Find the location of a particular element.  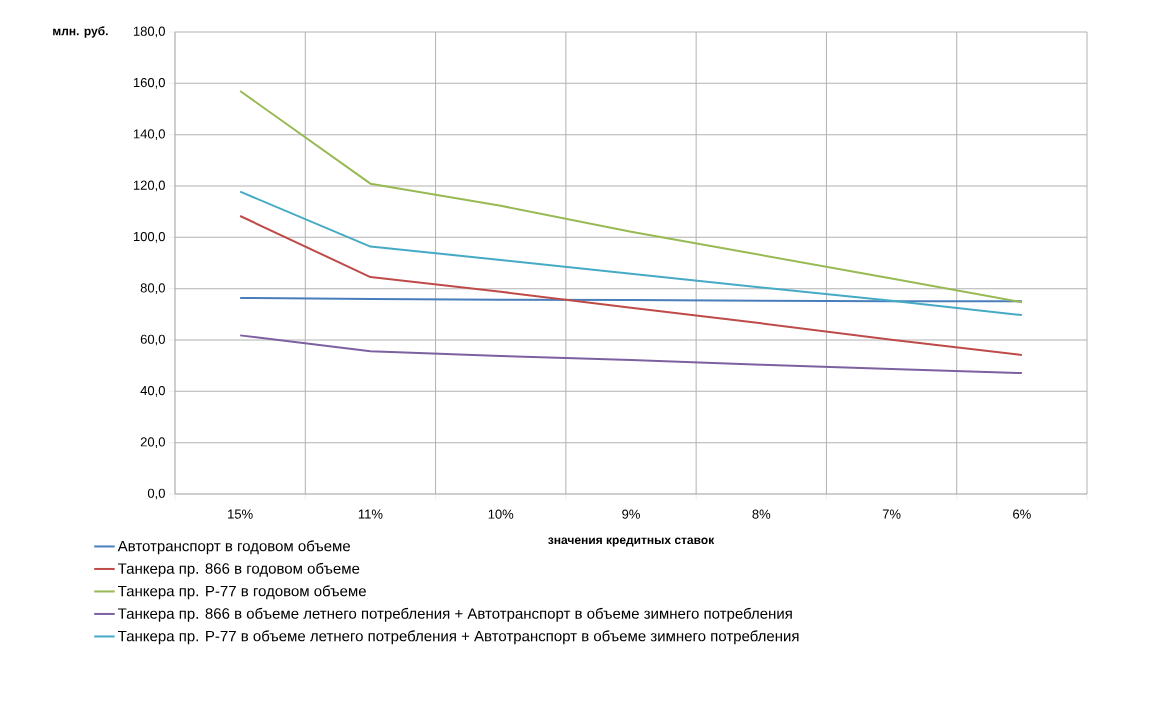

legend-label: Танкера пр. Р-77 в годовом объеме is located at coordinates (242, 592).